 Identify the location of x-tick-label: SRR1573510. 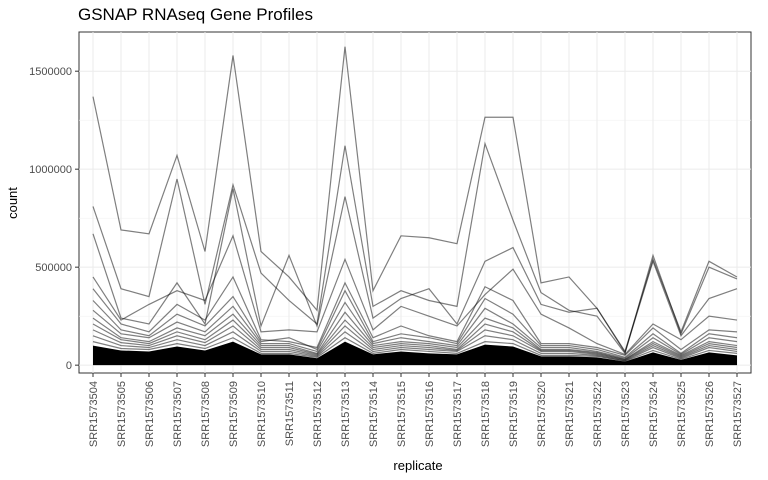
(262, 414).